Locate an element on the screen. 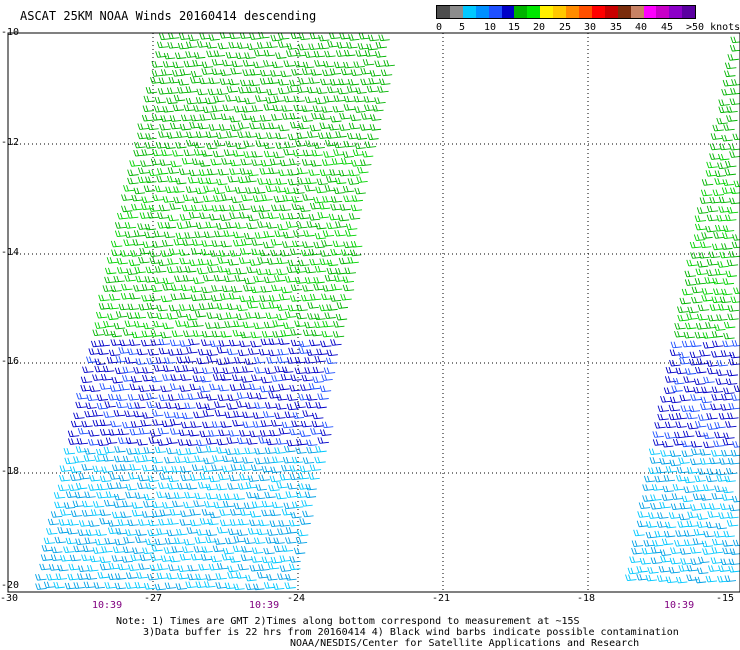 Image resolution: width=740 pixels, height=650 pixels. colorbar-swatch is located at coordinates (637, 12).